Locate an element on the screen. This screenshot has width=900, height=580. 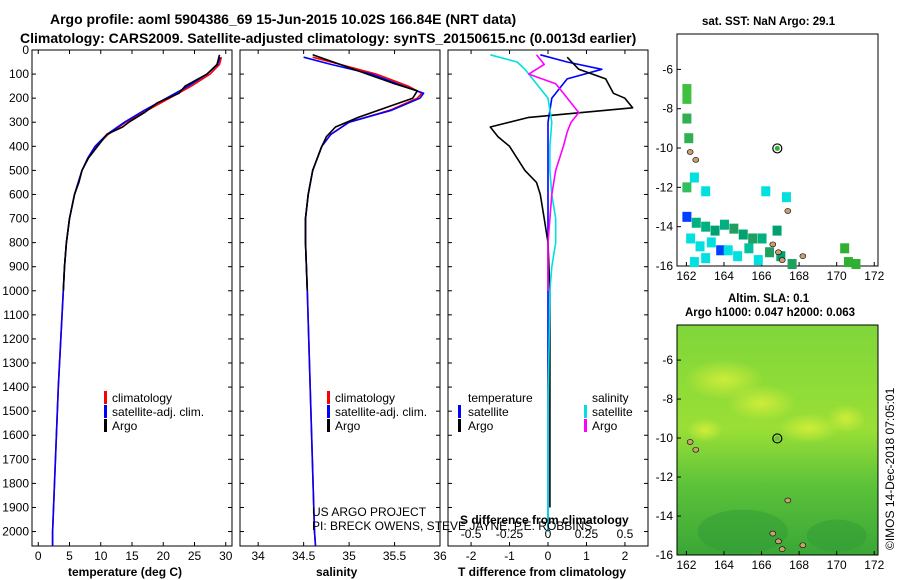
depth-tick-label: 2000 is located at coordinates (15, 532).